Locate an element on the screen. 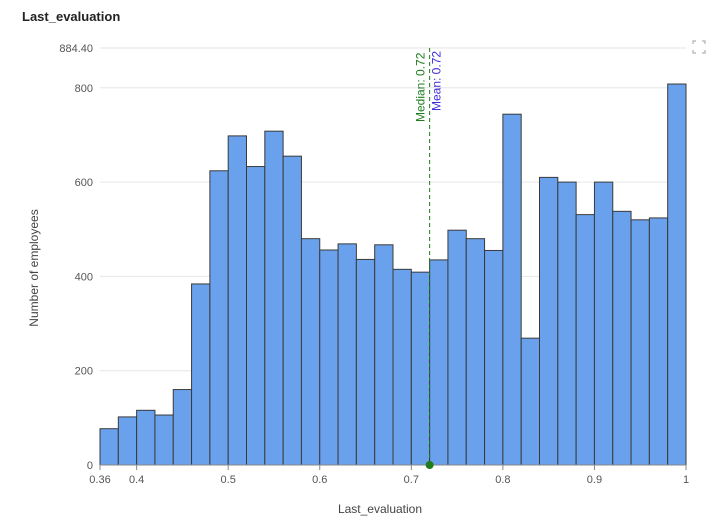 This screenshot has width=723, height=532. y-axis-label: Number of employees is located at coordinates (34, 267).